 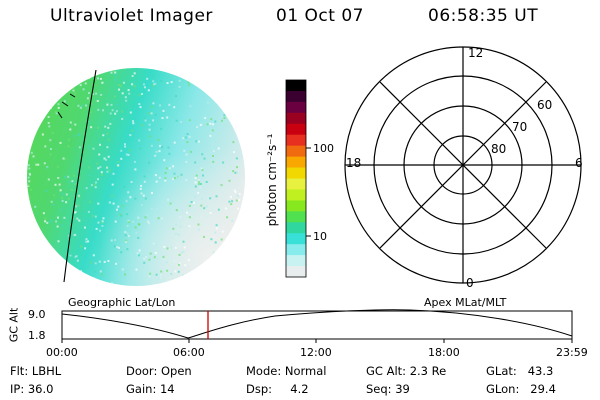 I want to click on status-door: Door: Open, so click(x=159, y=371).